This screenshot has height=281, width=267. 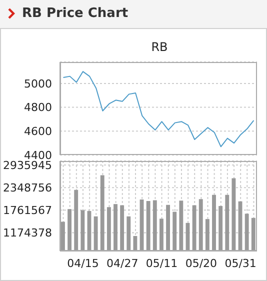 I want to click on y-tick-label: 1174378, so click(x=27, y=233).